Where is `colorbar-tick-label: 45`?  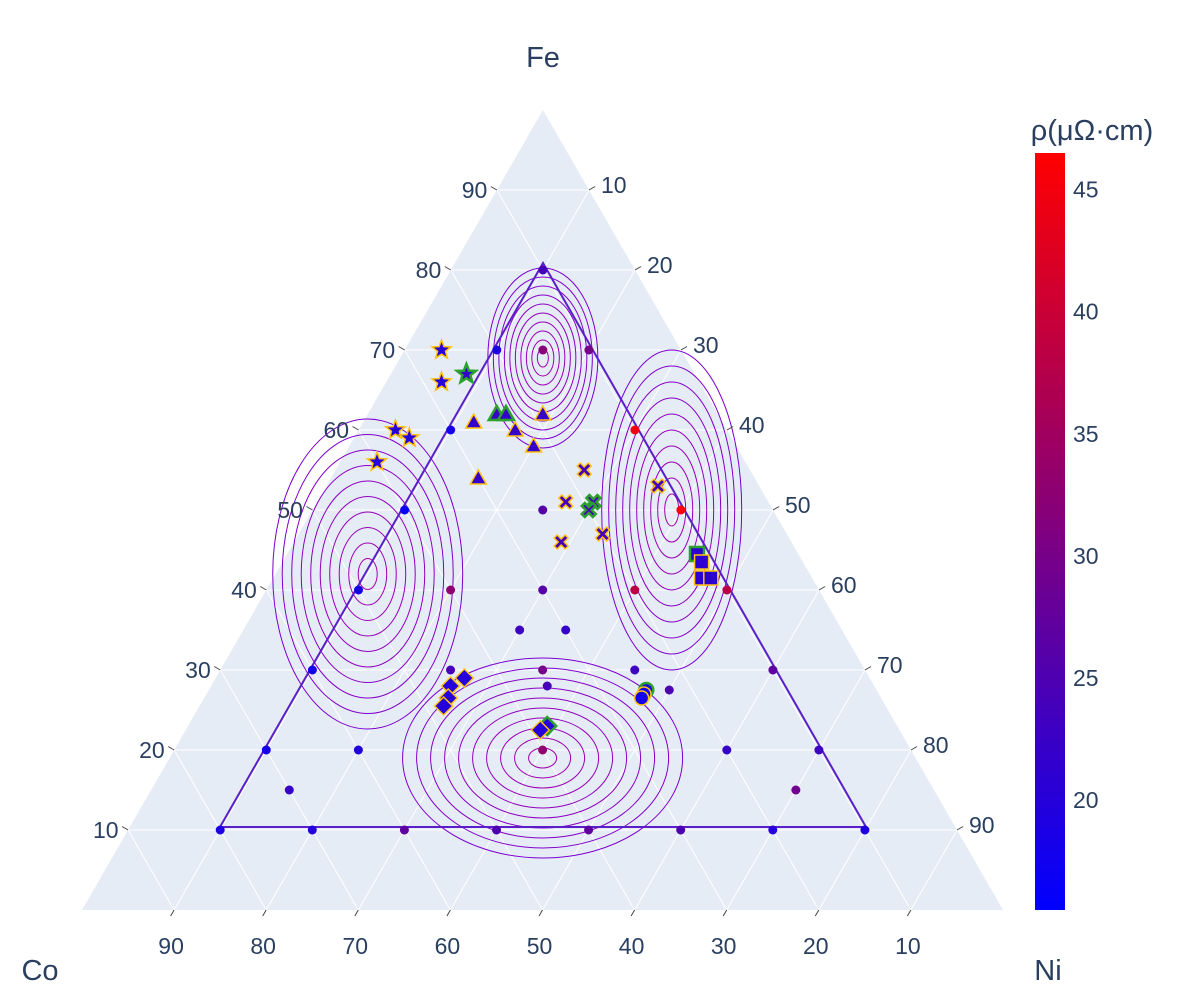 colorbar-tick-label: 45 is located at coordinates (1086, 190).